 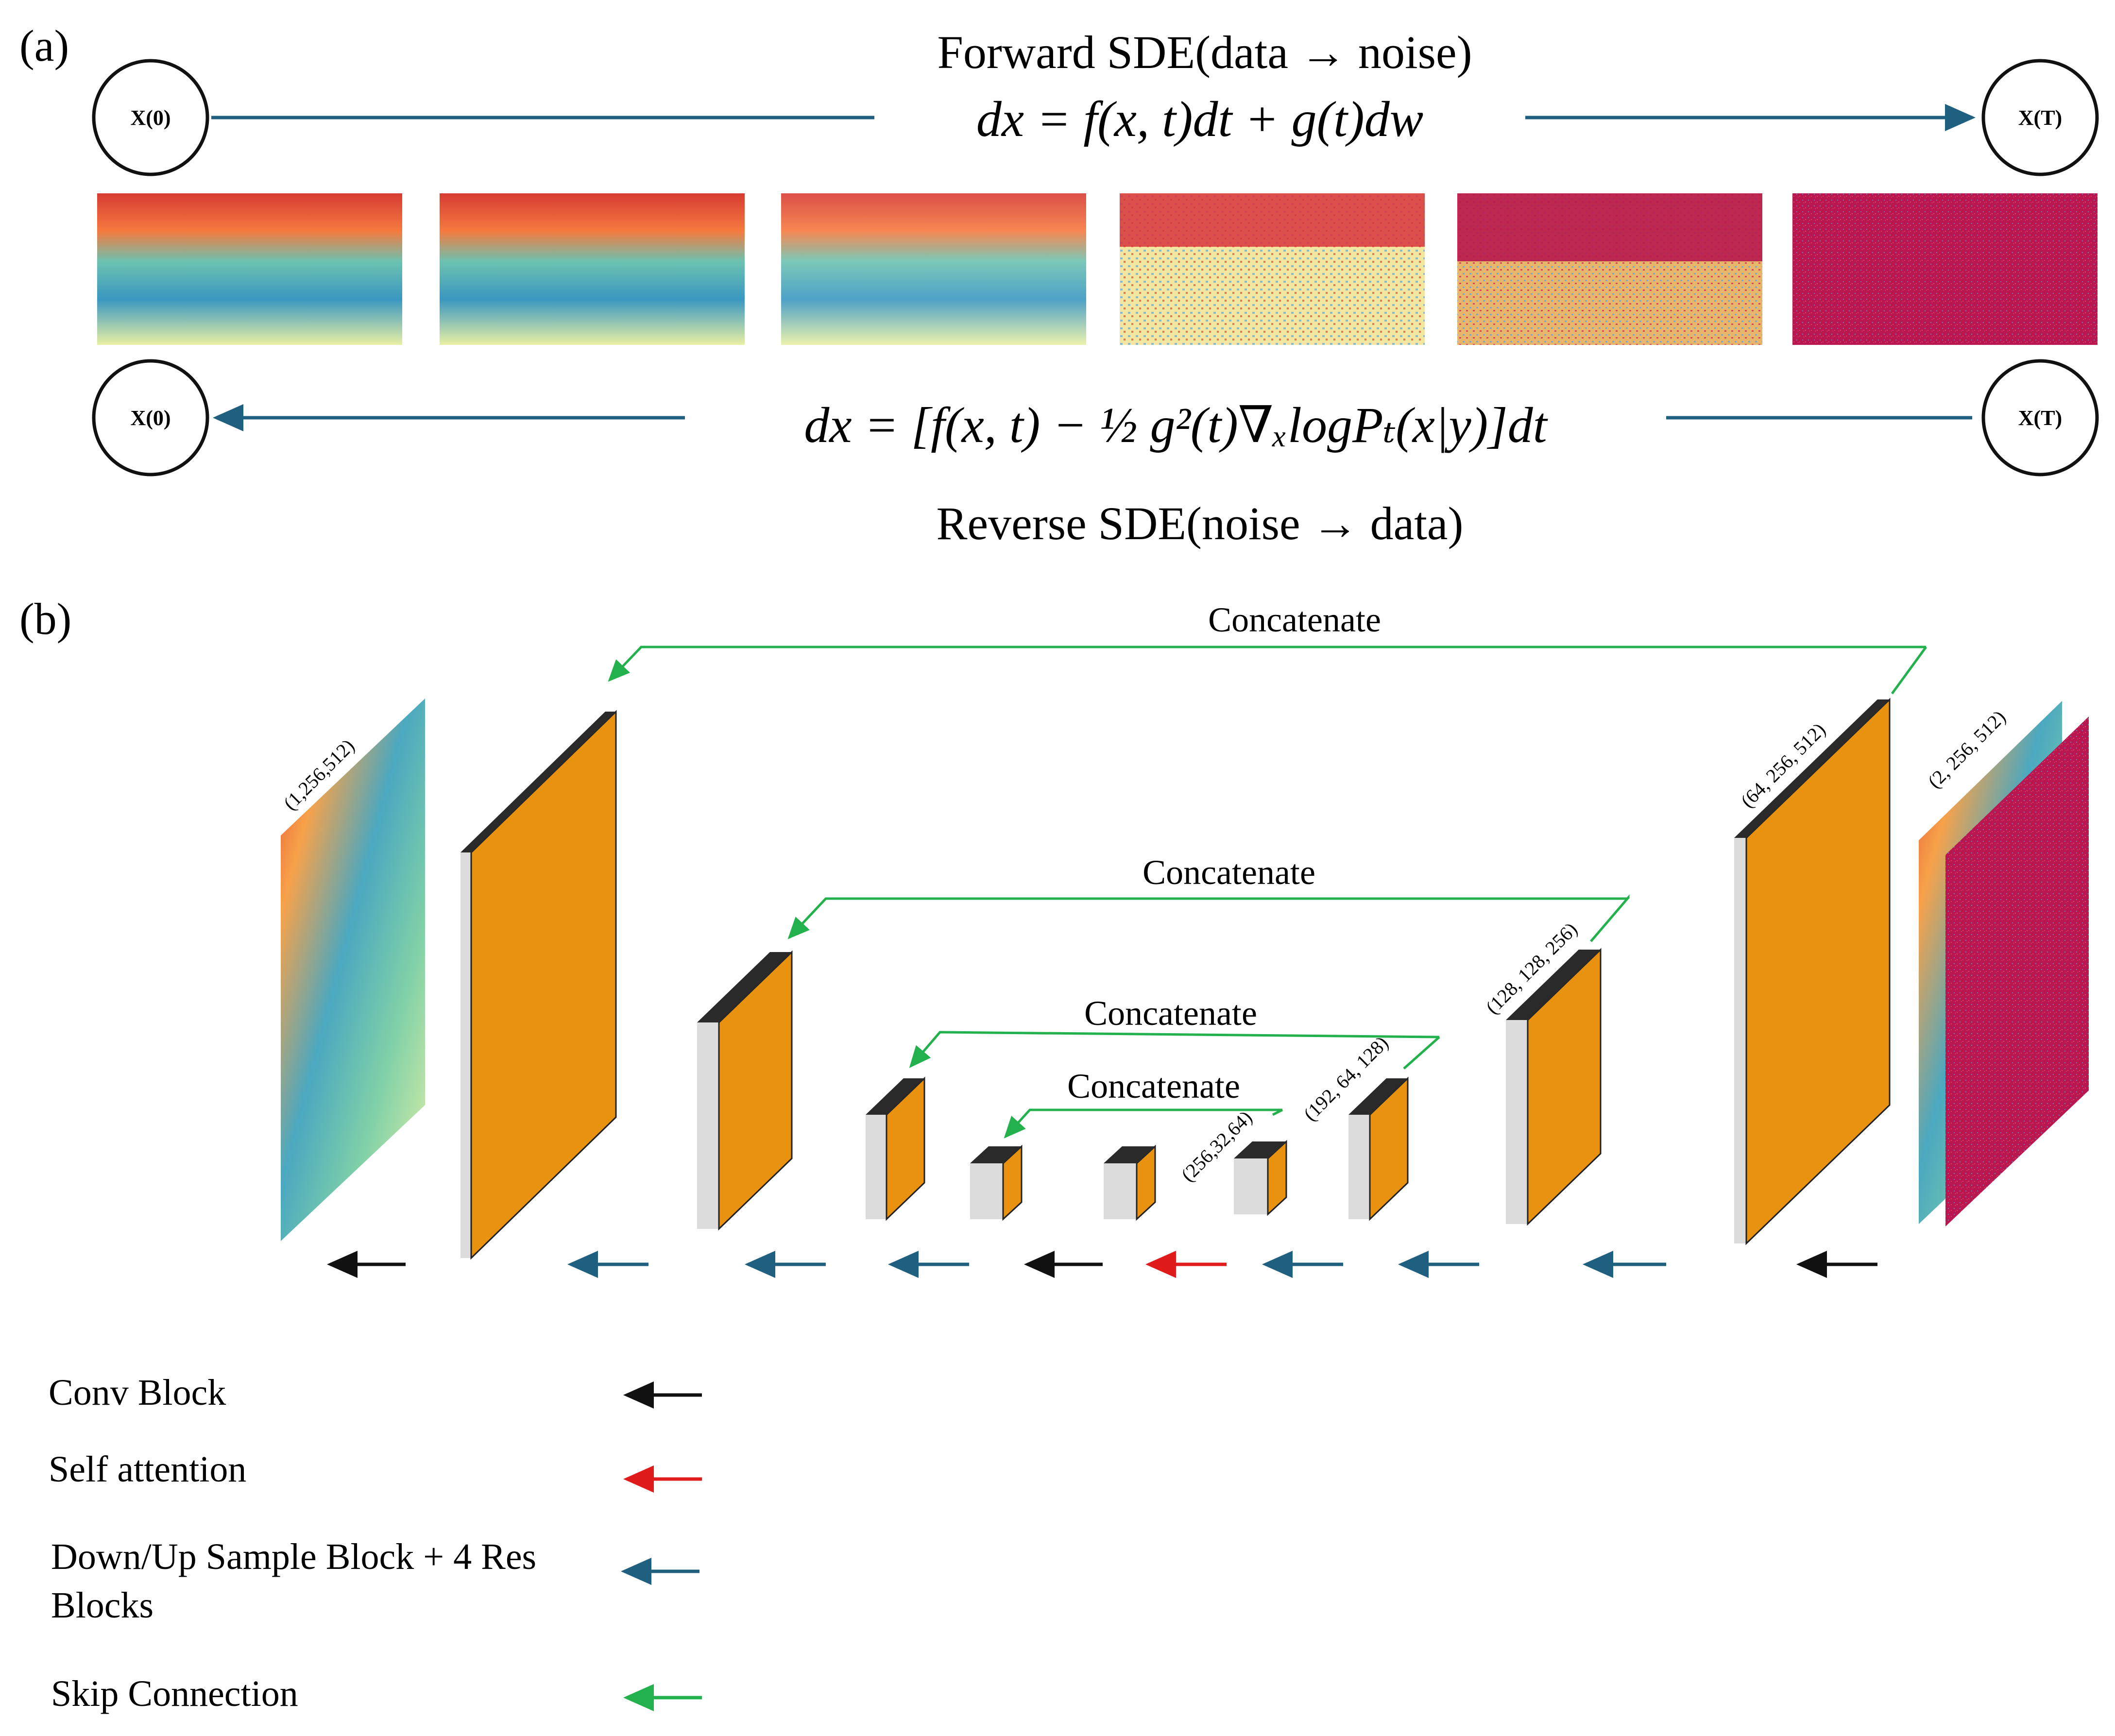 What do you see at coordinates (592, 269) in the screenshot?
I see `diffusion-step-2-image` at bounding box center [592, 269].